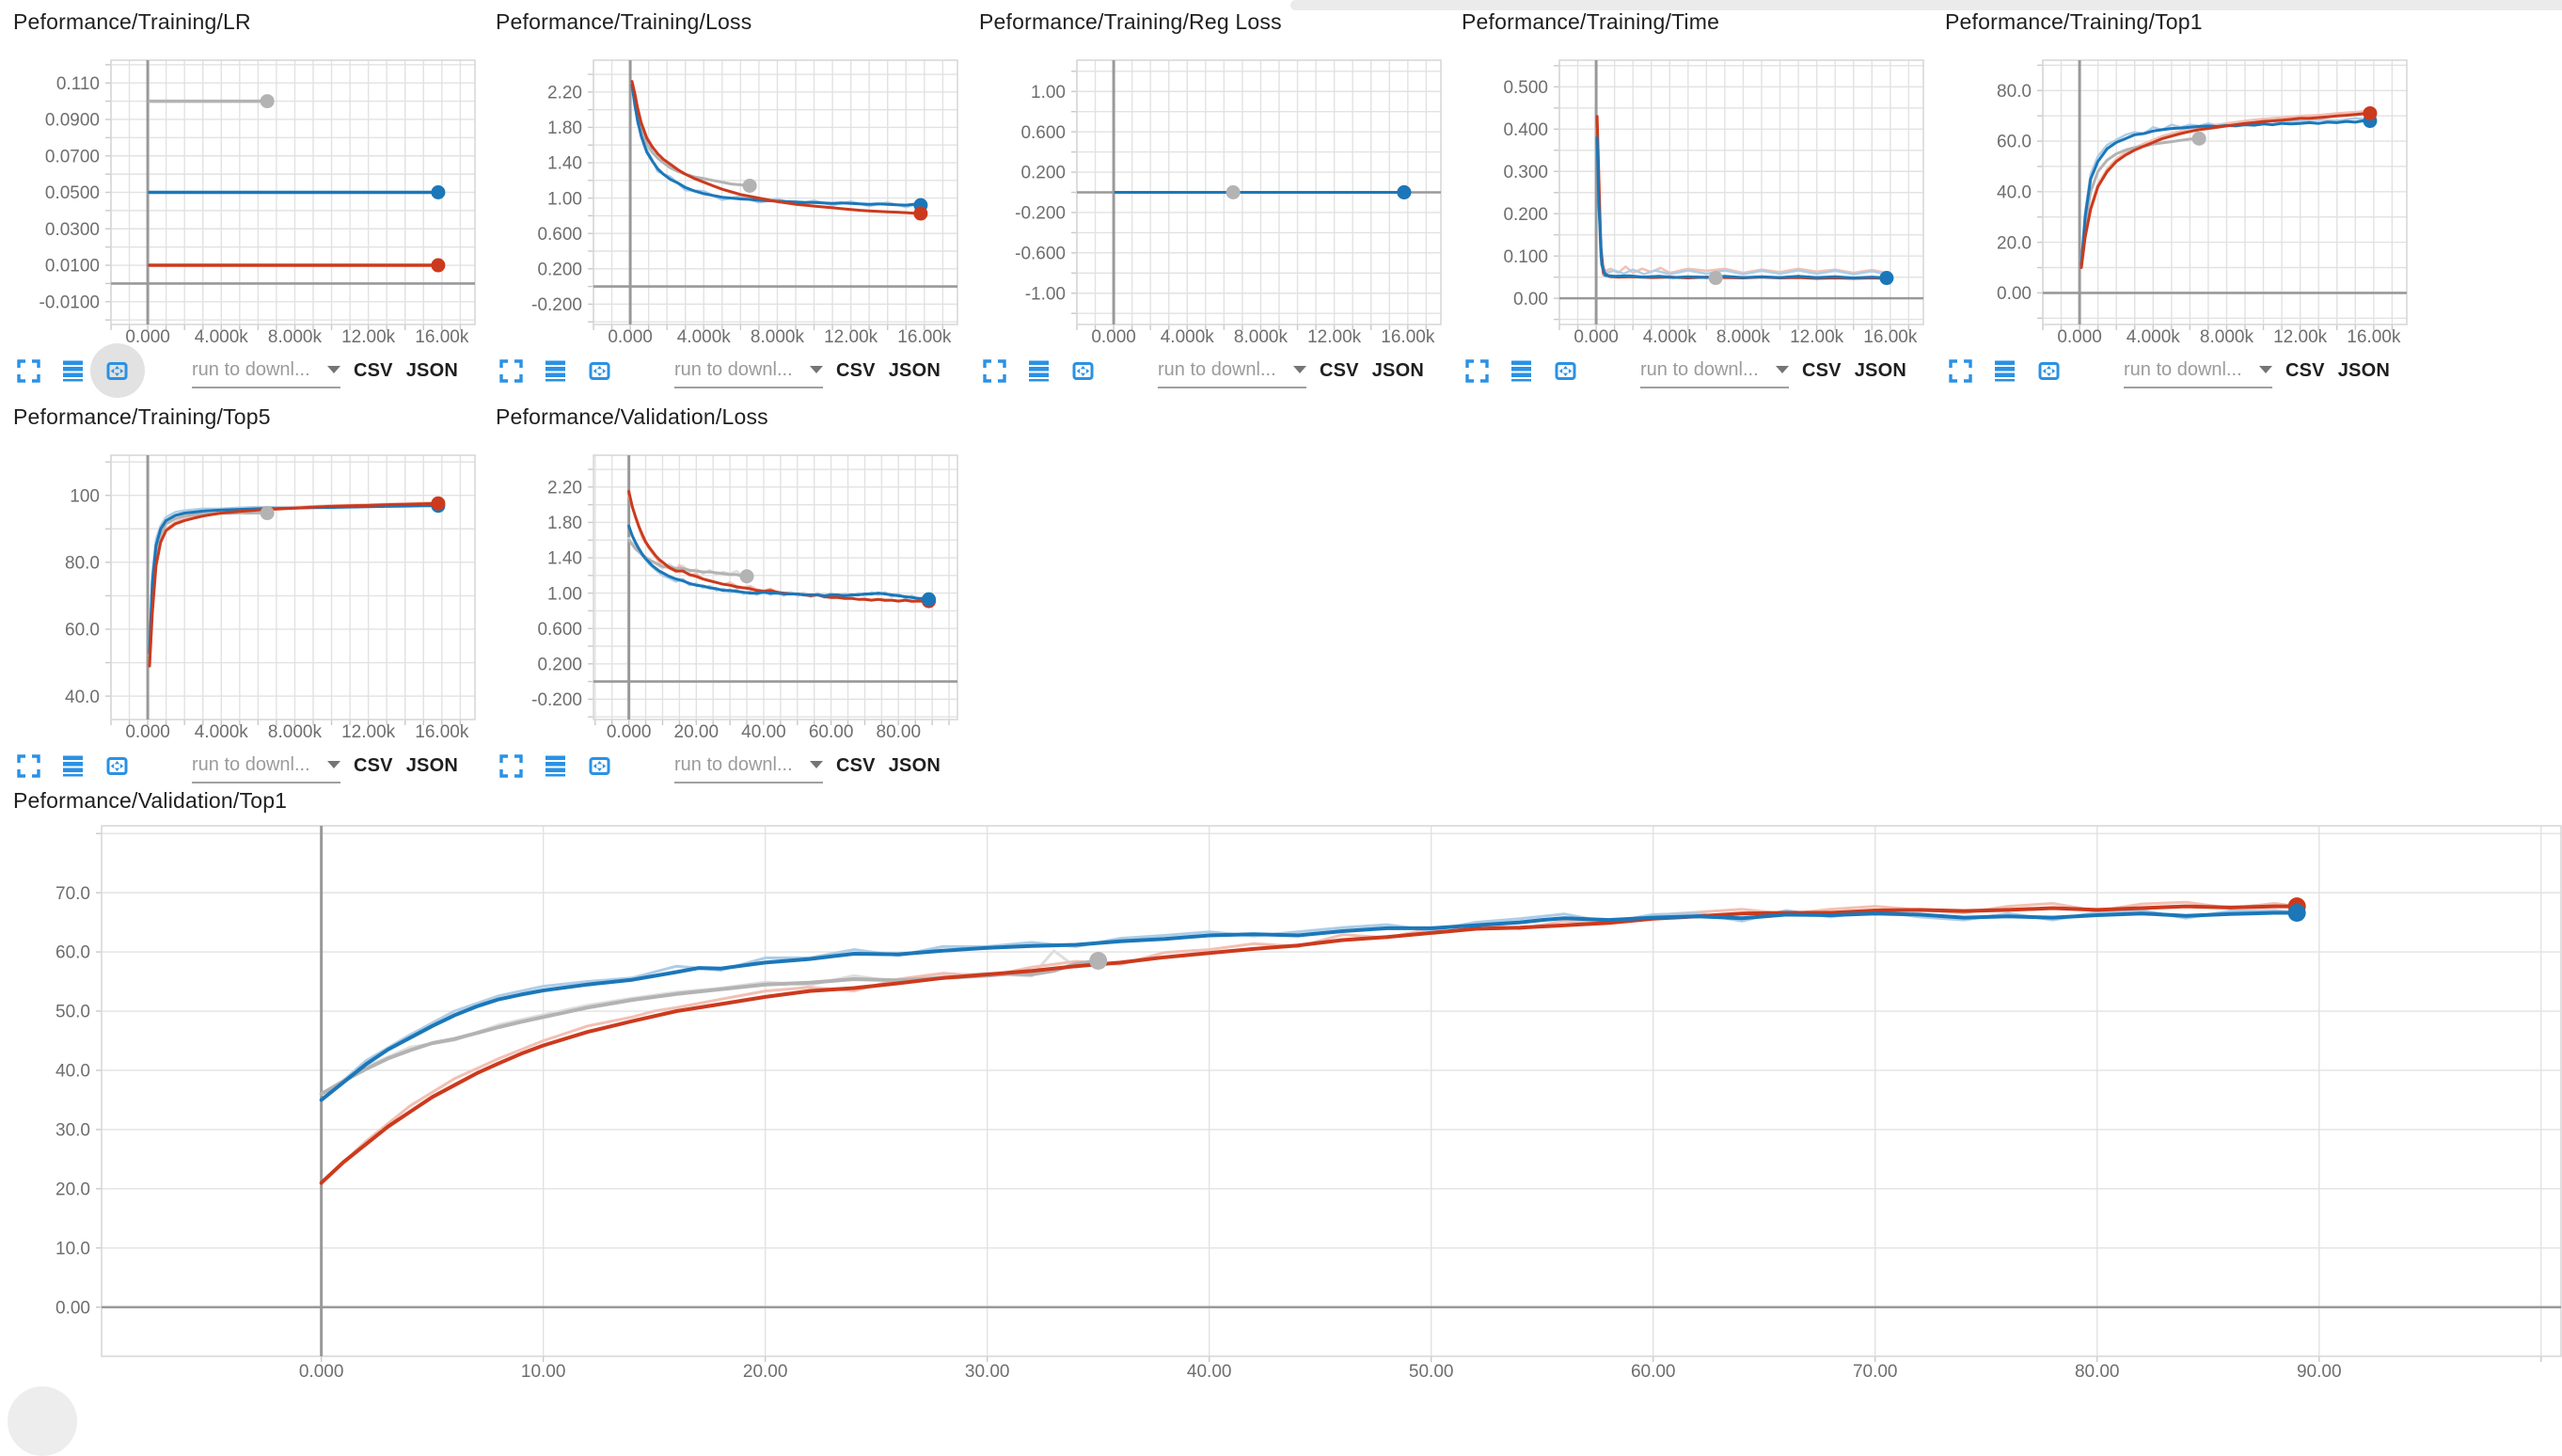  What do you see at coordinates (1525, 88) in the screenshot?
I see `svg-text: 0.500` at bounding box center [1525, 88].